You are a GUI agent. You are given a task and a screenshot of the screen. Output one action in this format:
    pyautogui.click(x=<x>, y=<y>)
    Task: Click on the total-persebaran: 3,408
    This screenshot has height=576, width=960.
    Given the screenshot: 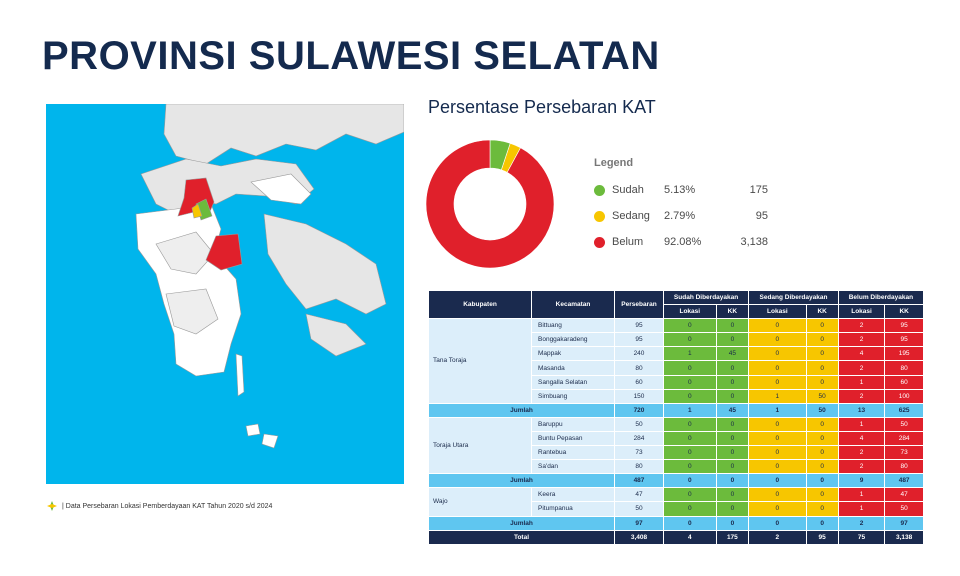 What is the action you would take?
    pyautogui.click(x=639, y=537)
    